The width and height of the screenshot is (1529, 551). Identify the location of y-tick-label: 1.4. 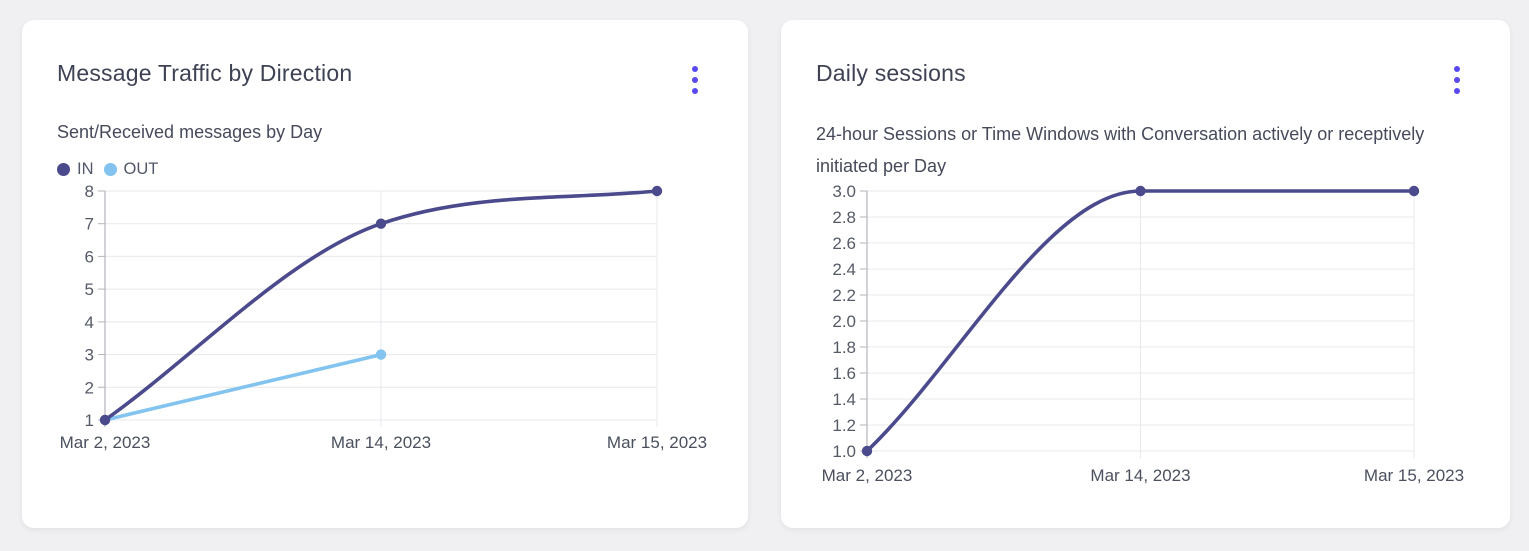
(844, 399).